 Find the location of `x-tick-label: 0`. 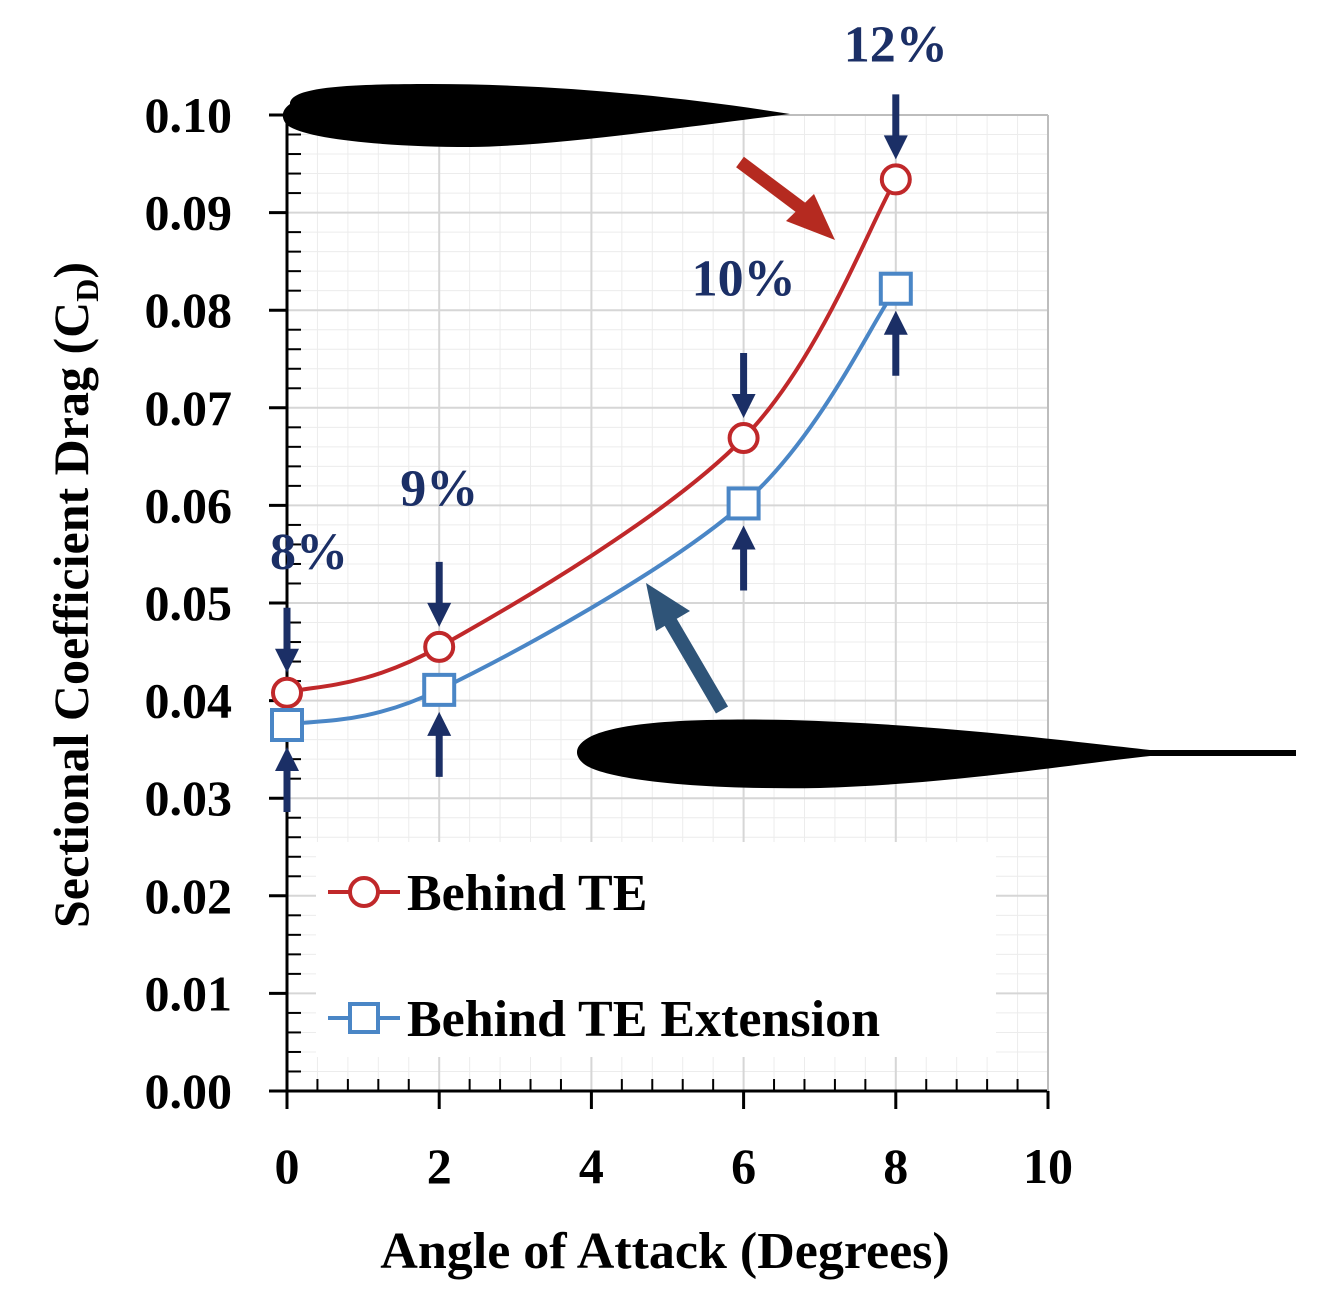

x-tick-label: 0 is located at coordinates (287, 1166).